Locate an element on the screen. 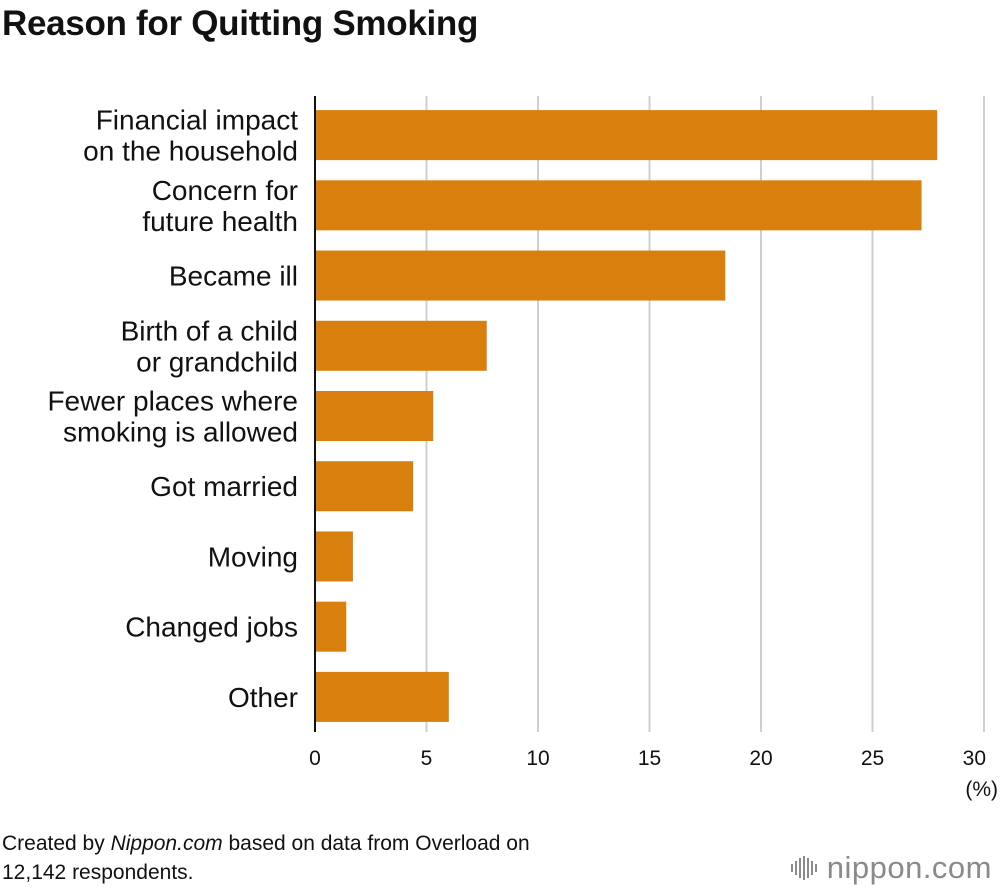  category-label: Fewer places where smoking is allowed is located at coordinates (172, 417).